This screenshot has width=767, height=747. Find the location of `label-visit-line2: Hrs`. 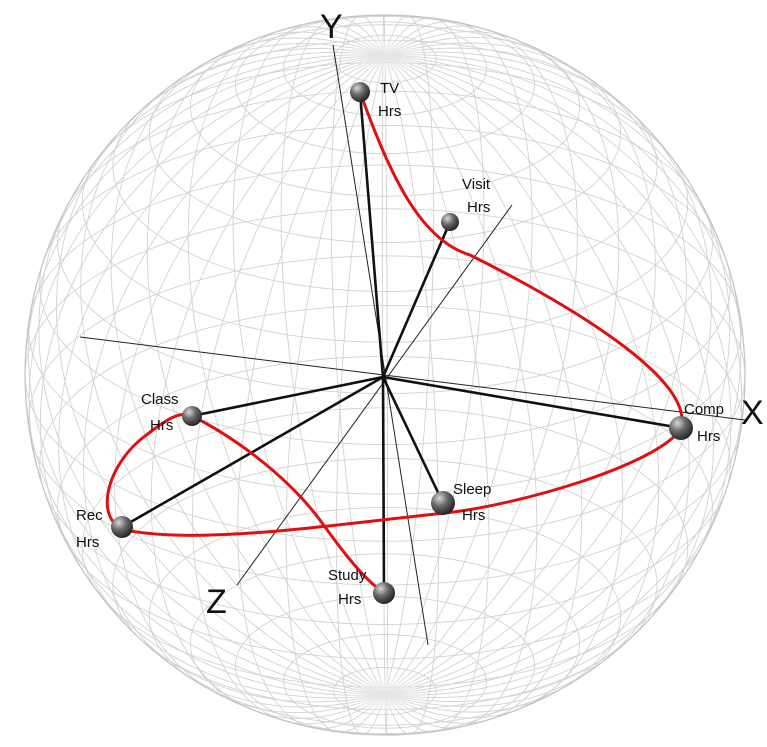

label-visit-line2: Hrs is located at coordinates (478, 207).